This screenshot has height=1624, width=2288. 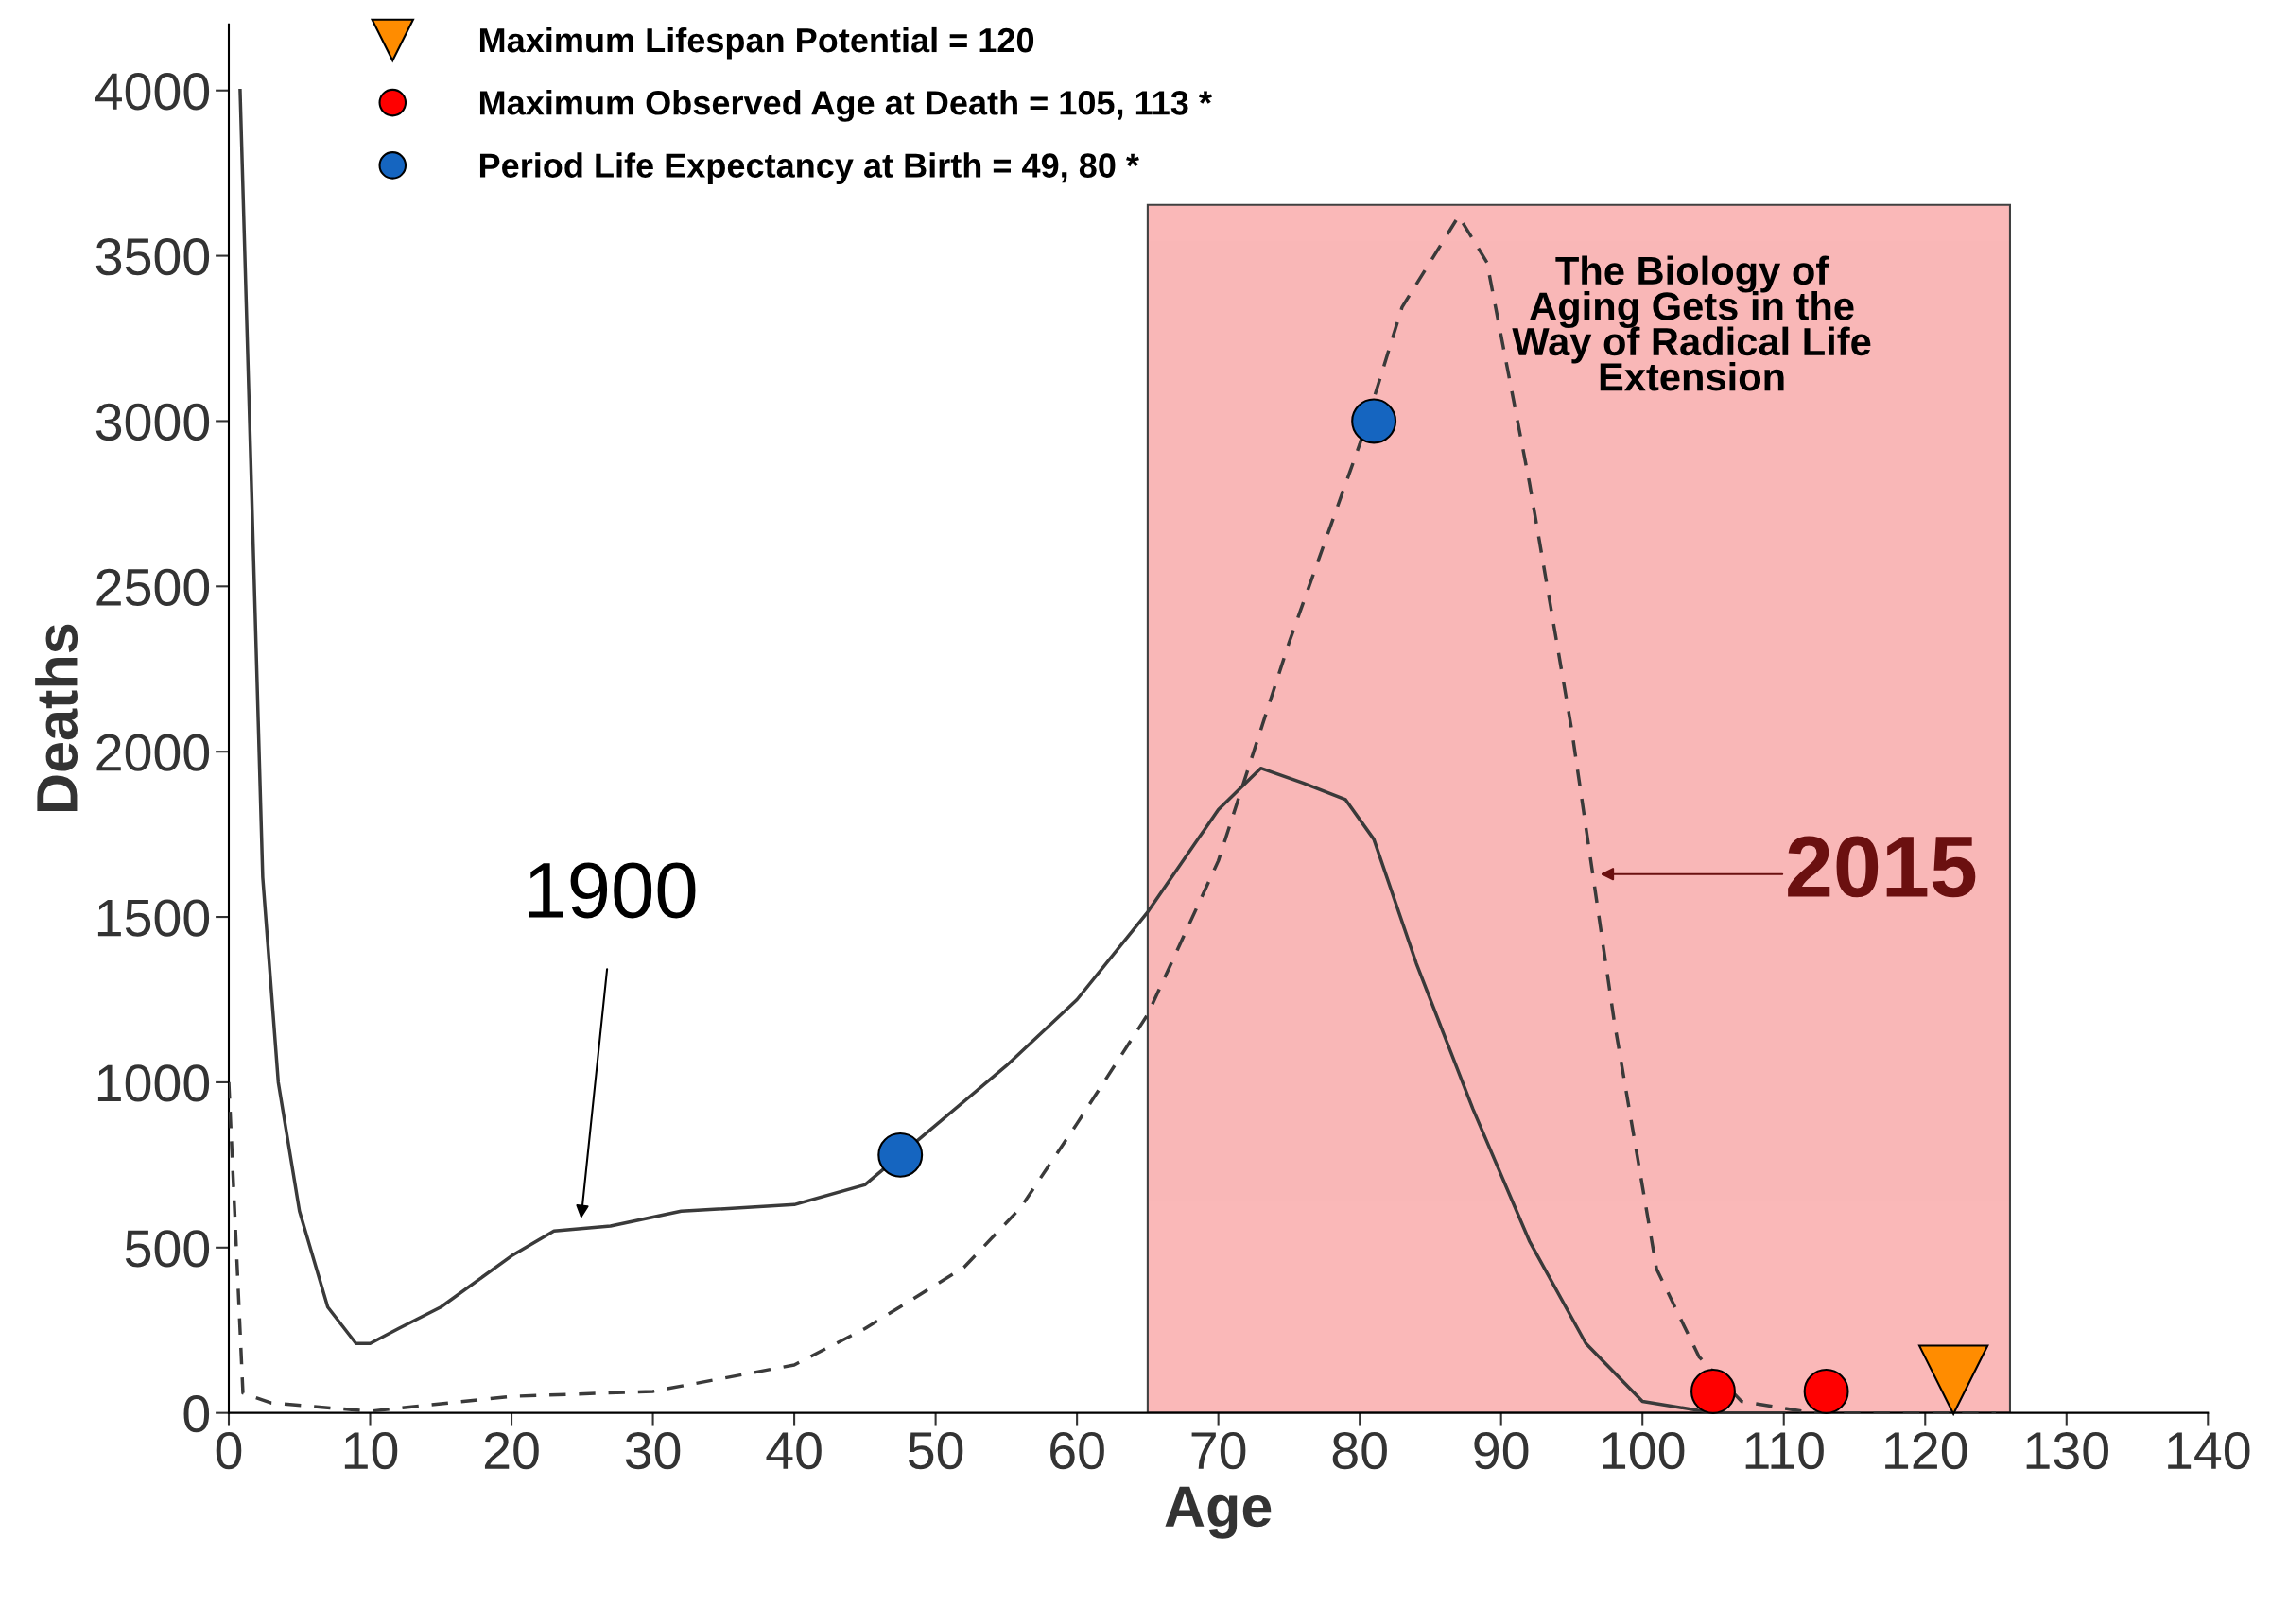 I want to click on y-tick-label: 1500, so click(x=153, y=918).